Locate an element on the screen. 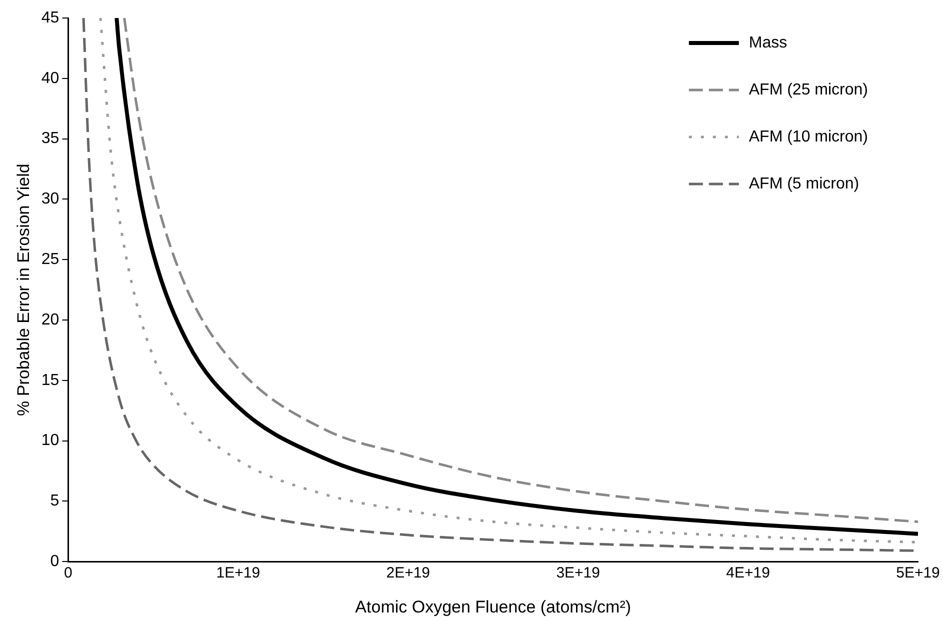 The image size is (943, 632). y-tick-label: 25 is located at coordinates (50, 259).